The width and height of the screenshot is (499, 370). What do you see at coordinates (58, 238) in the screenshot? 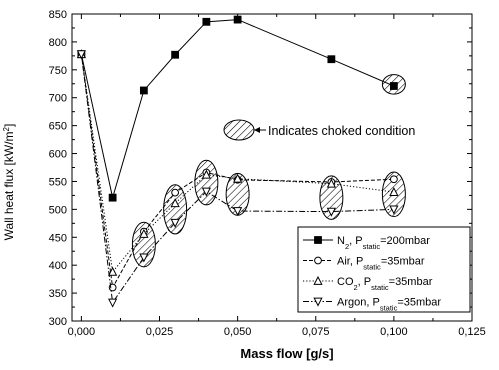
I see `y-tick-label: 450` at bounding box center [58, 238].